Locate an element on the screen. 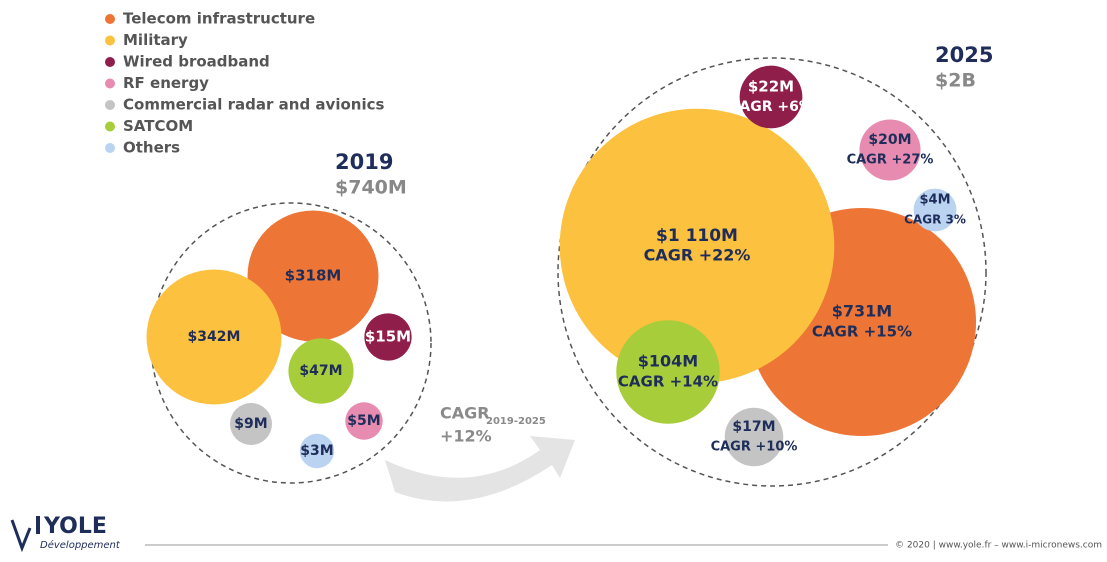  legend-label: Others is located at coordinates (151, 148).